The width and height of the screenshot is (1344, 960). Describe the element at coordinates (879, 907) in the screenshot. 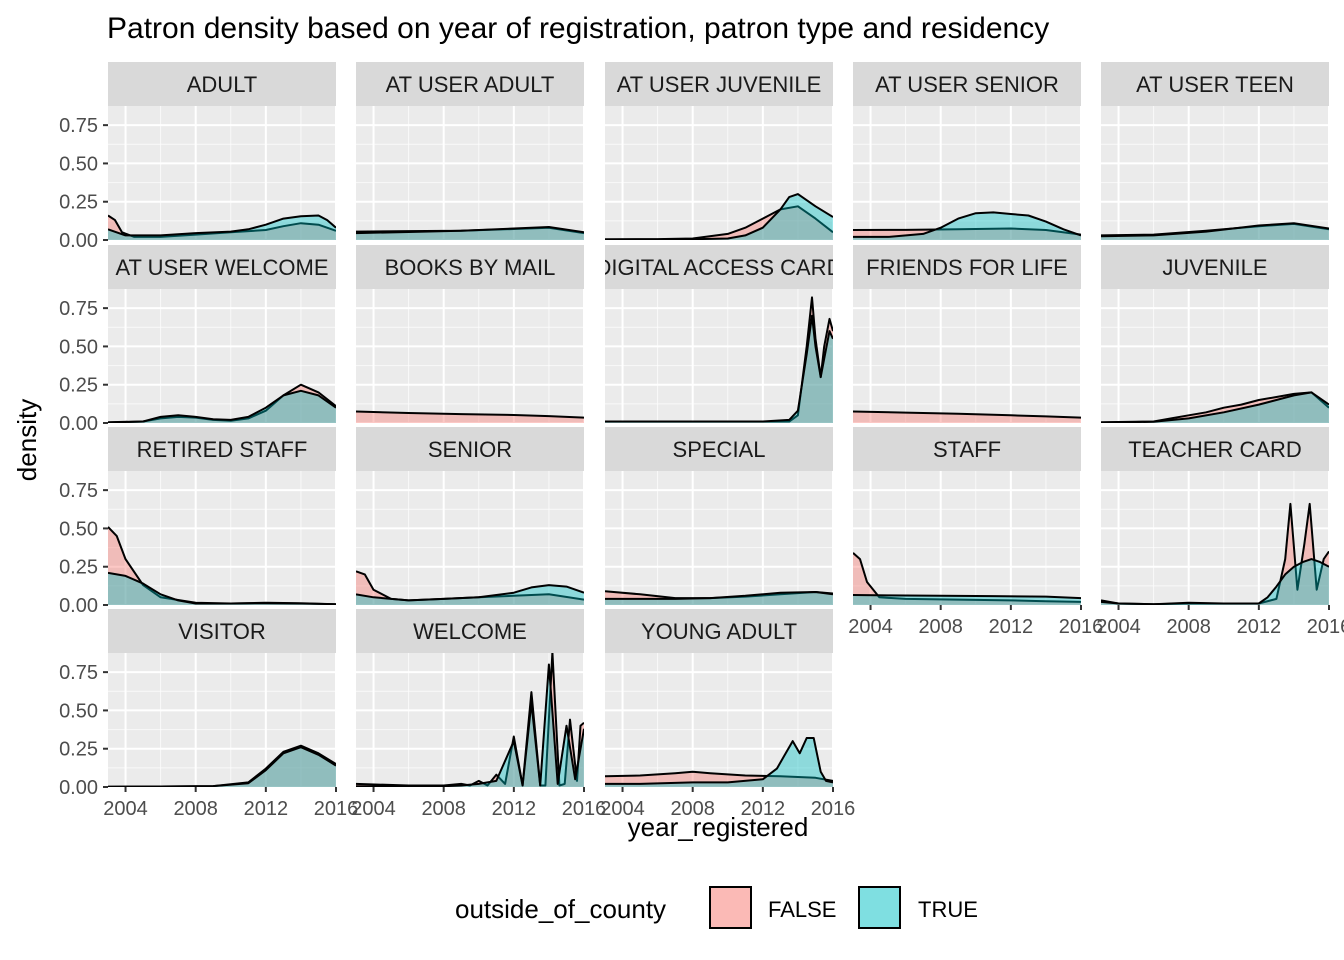

I see `legend-swatch-true` at that location.